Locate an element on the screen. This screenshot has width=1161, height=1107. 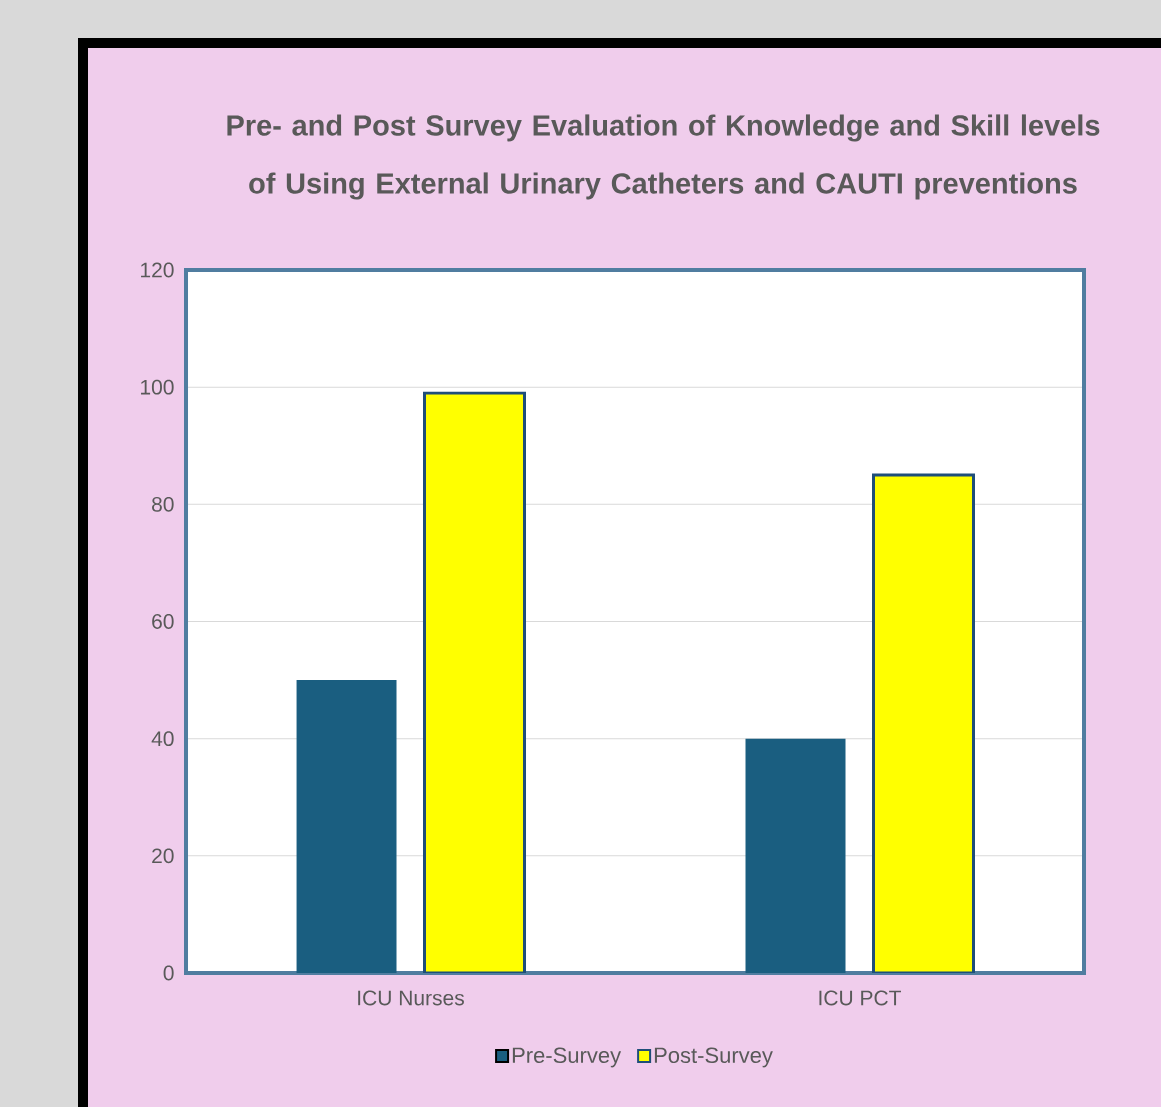
y-tick-label: 40 is located at coordinates (162, 739).